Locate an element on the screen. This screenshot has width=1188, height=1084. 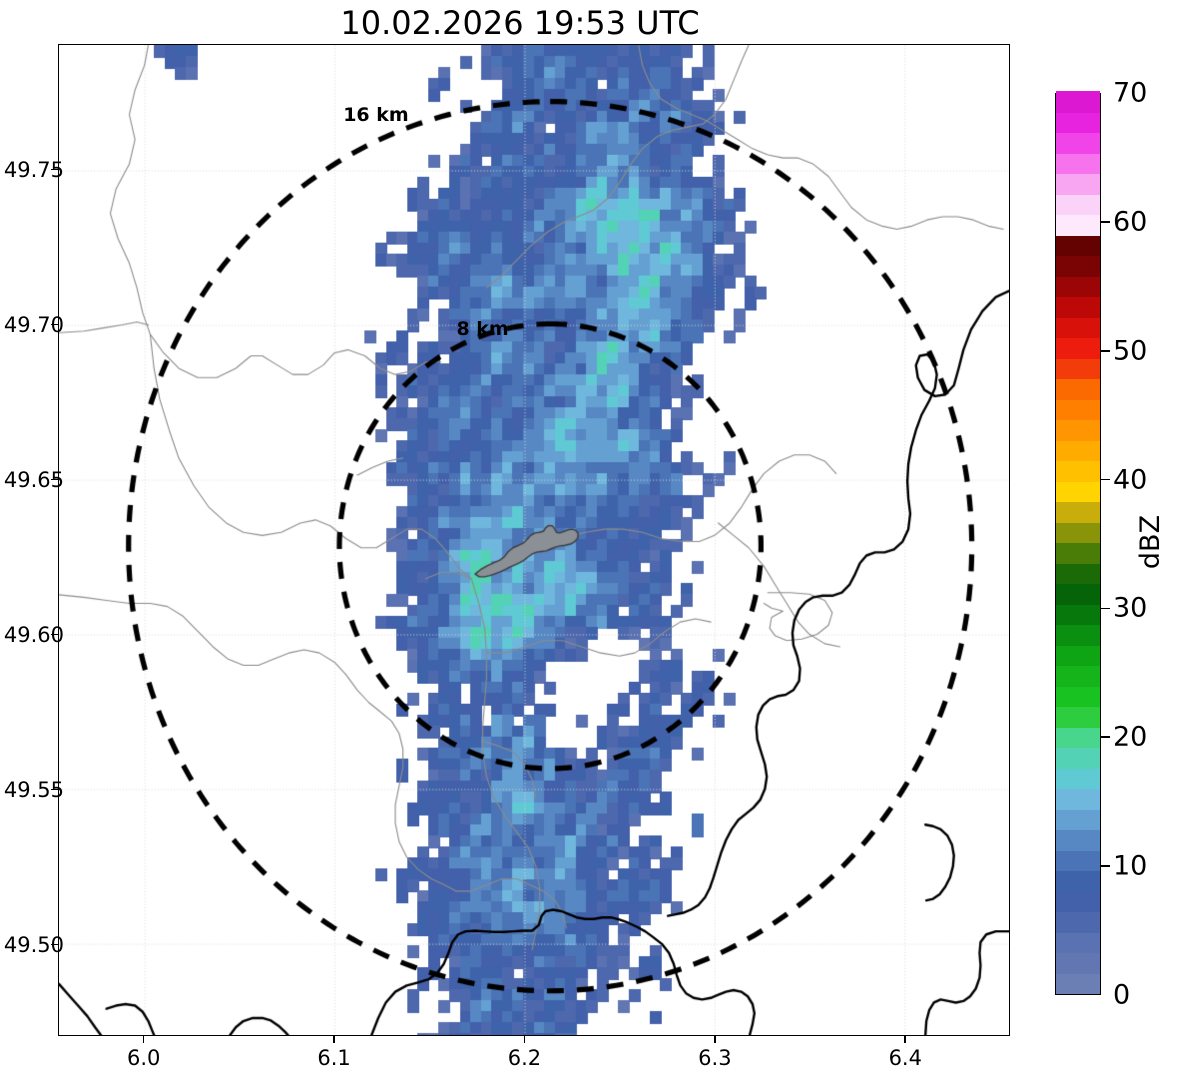
range-ring-label: 16 km is located at coordinates (376, 115).